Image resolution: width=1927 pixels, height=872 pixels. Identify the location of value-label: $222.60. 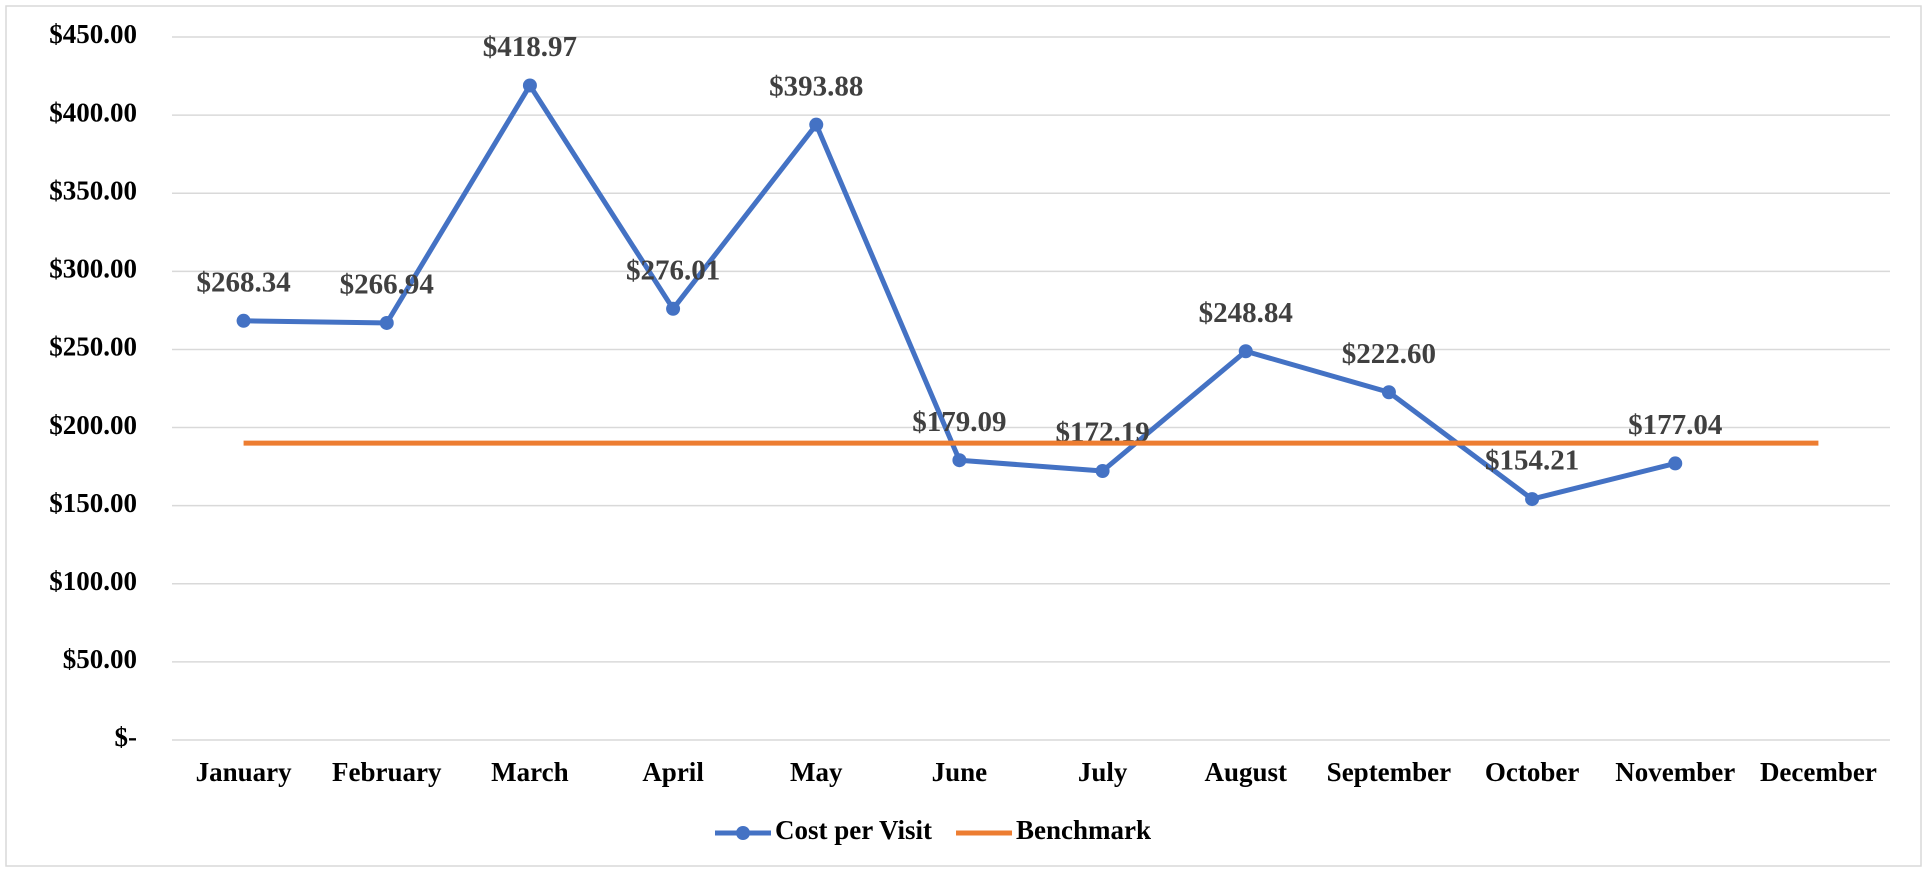
(1389, 354).